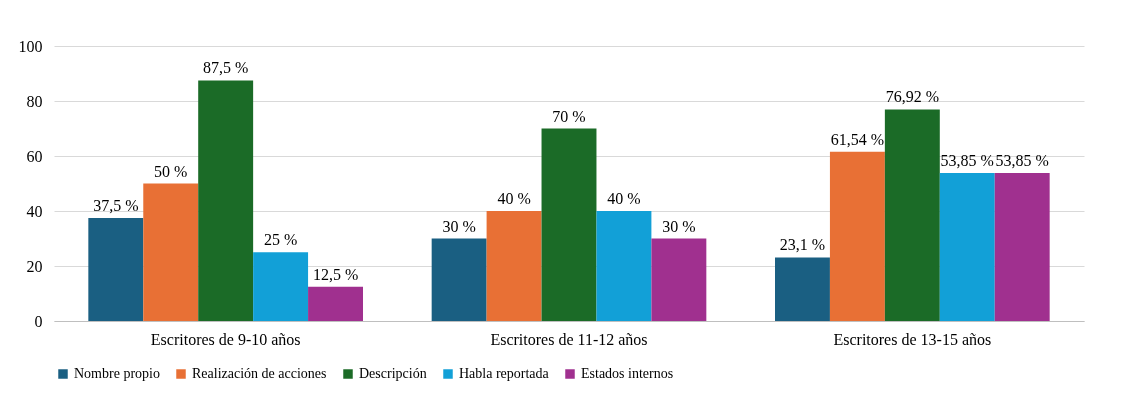  I want to click on data-label: 50 %, so click(171, 171).